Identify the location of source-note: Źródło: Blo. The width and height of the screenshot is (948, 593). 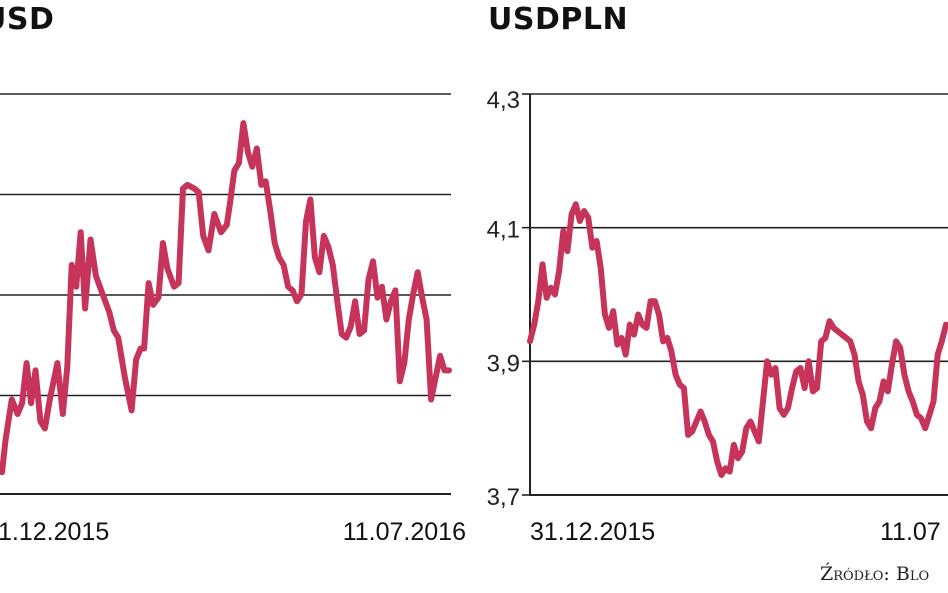
(875, 574).